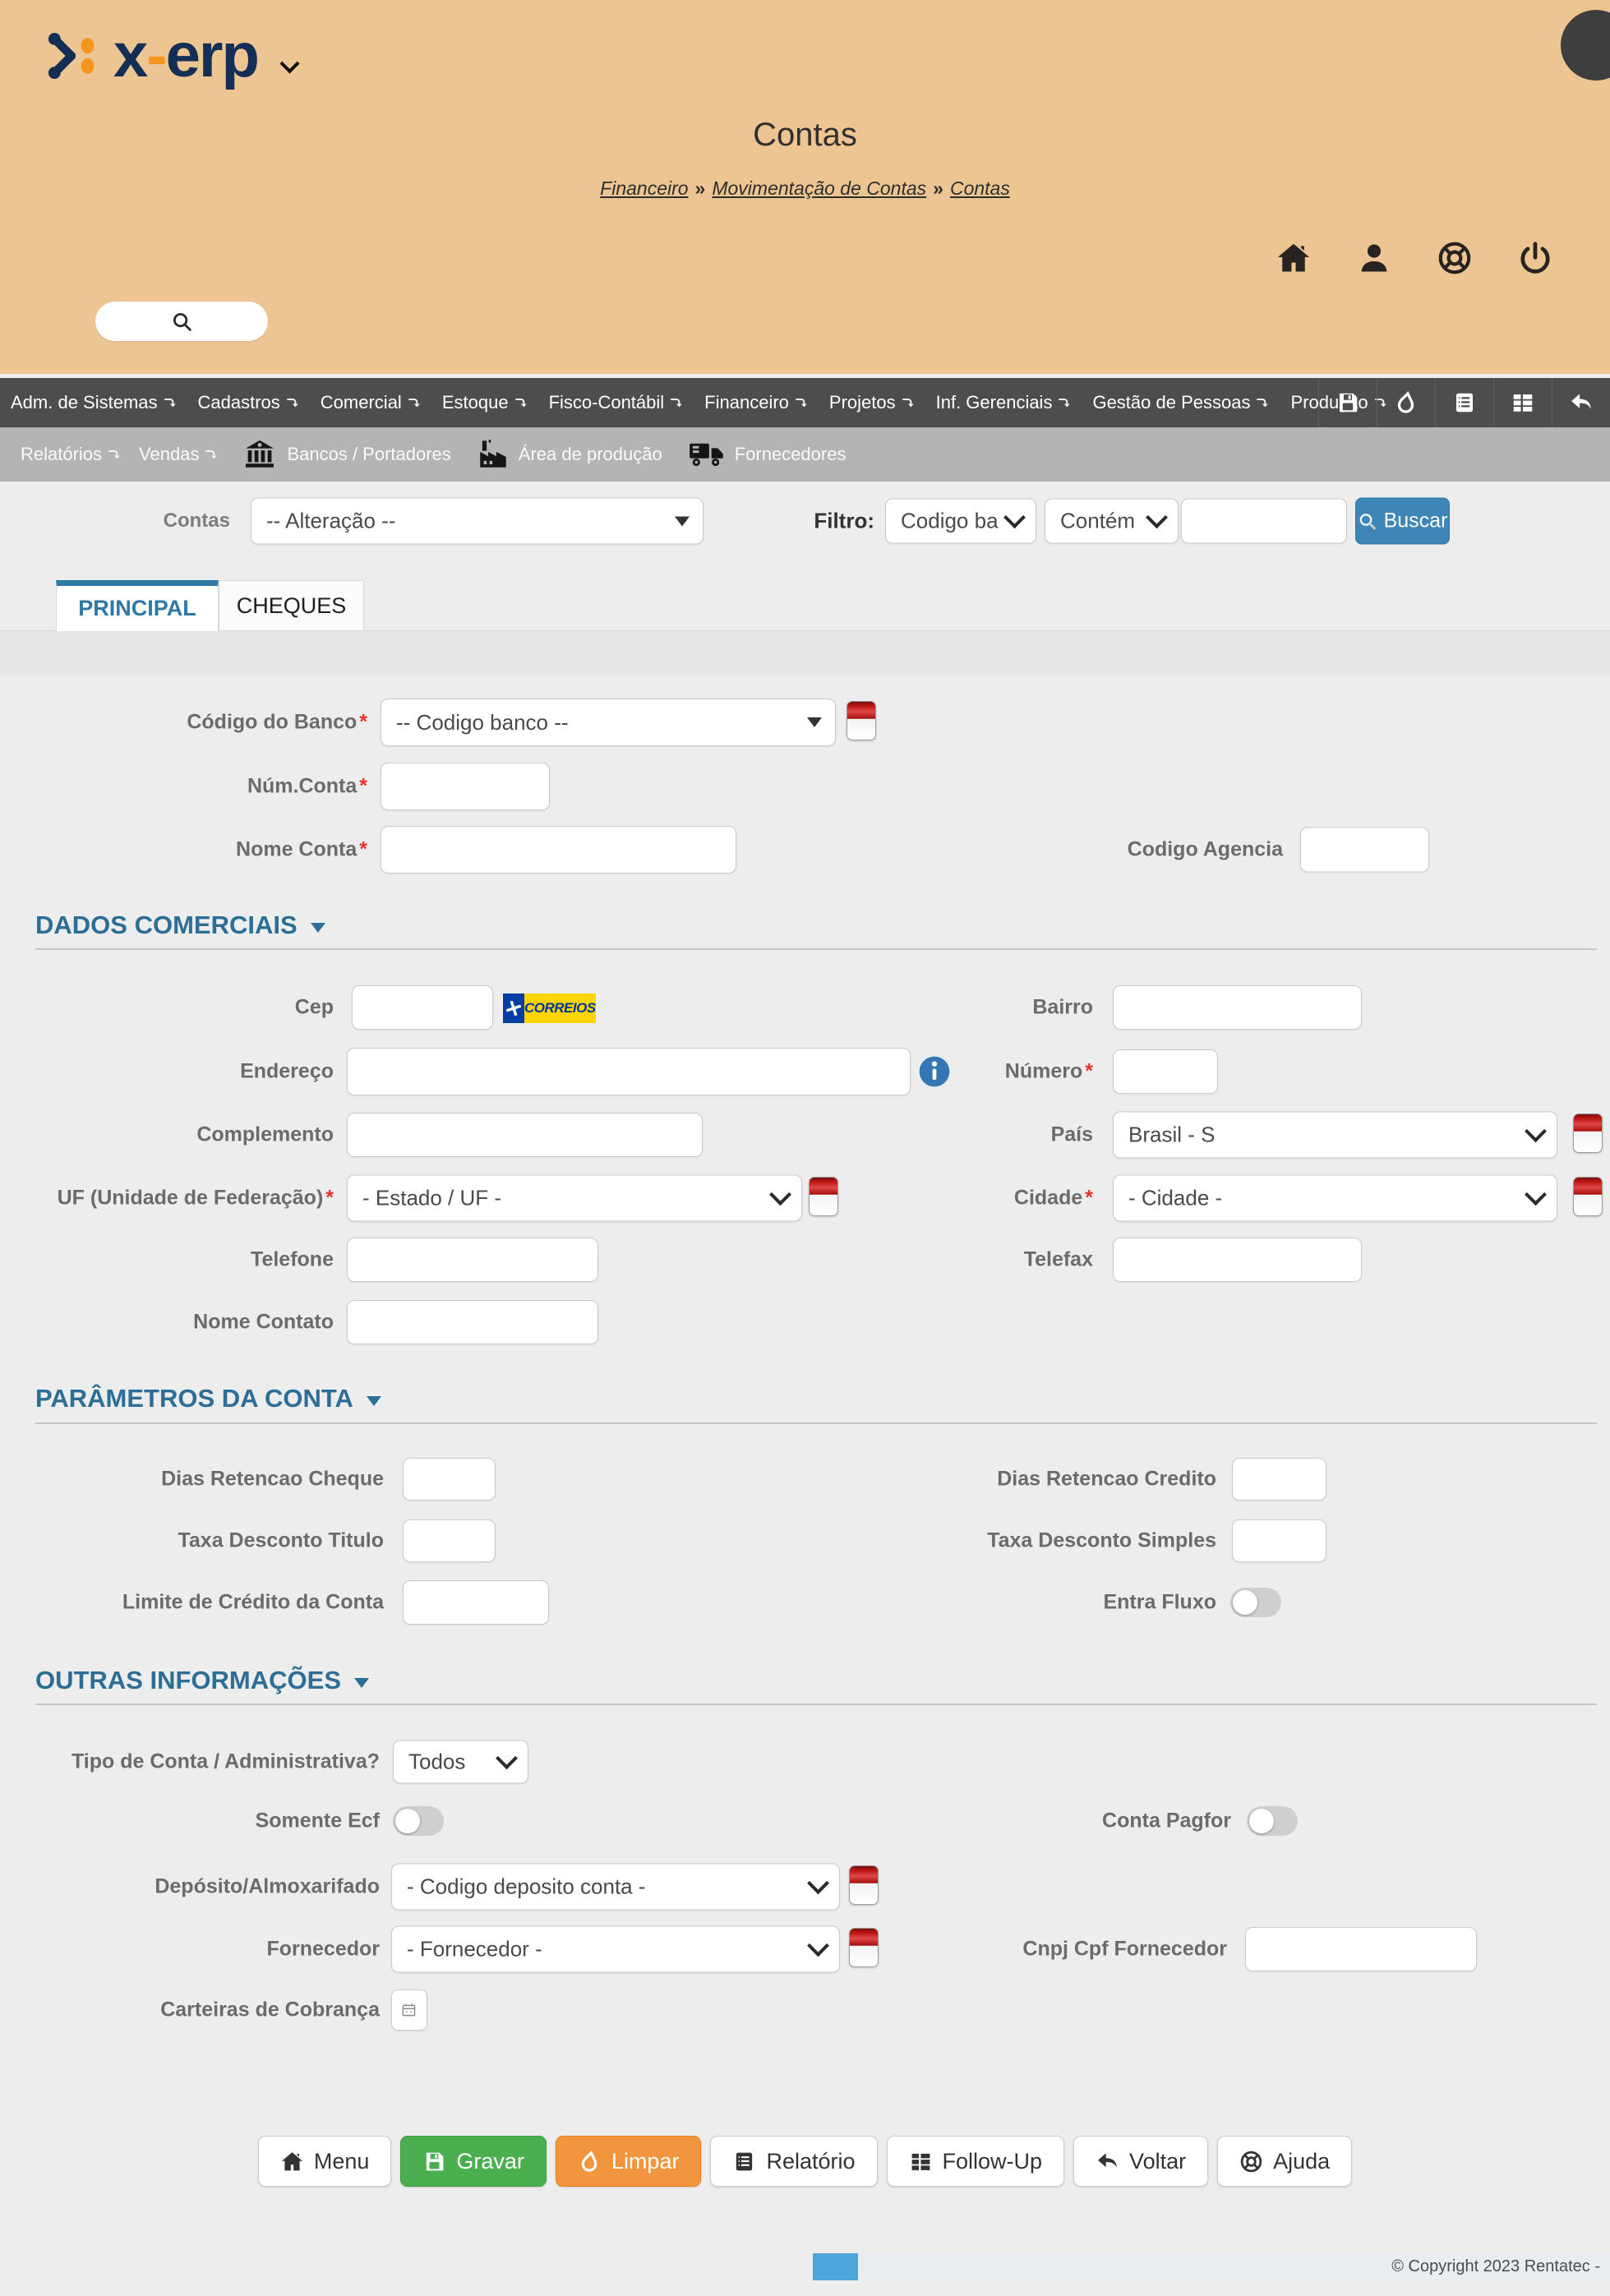  What do you see at coordinates (1272, 1821) in the screenshot?
I see `conta-pagfor-toggle` at bounding box center [1272, 1821].